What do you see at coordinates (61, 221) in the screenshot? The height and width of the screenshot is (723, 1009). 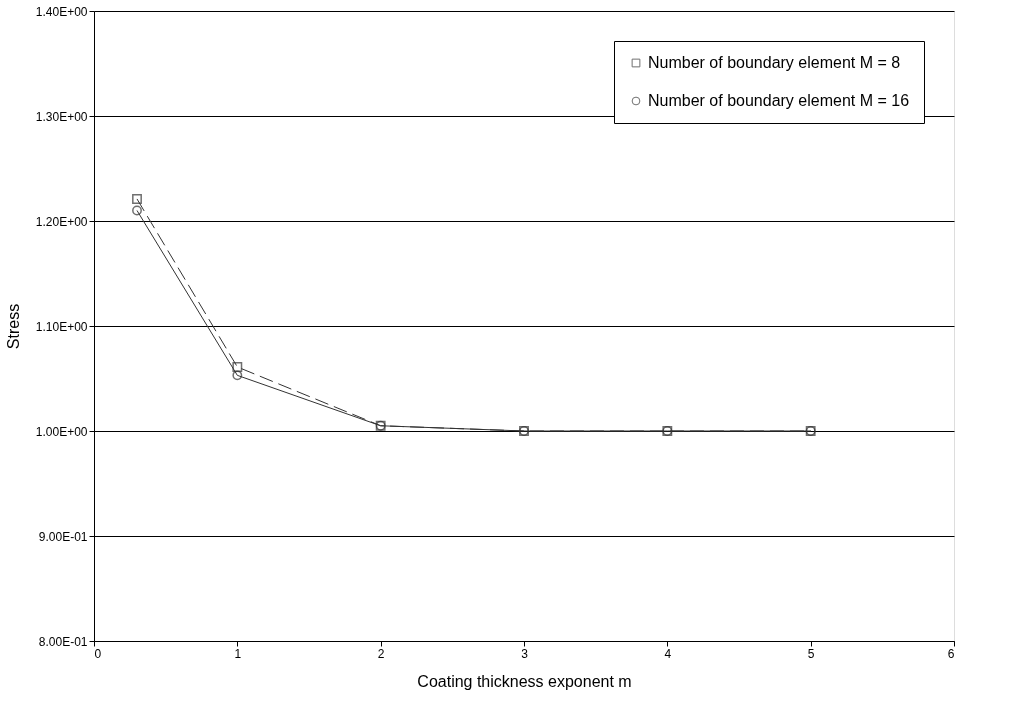 I see `y-tick-label: 1.20E+00` at bounding box center [61, 221].